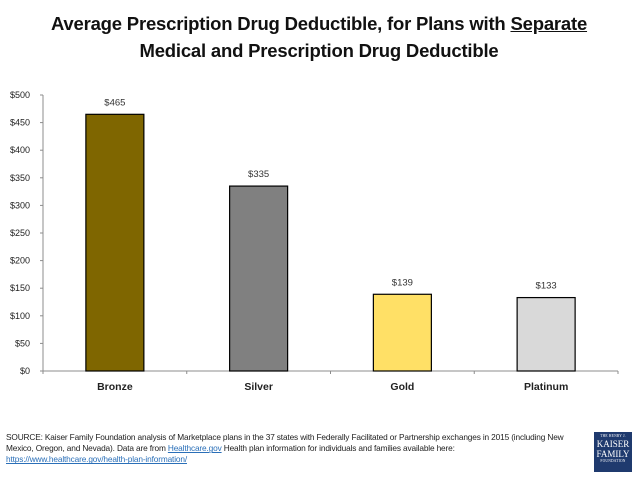 The width and height of the screenshot is (638, 479). What do you see at coordinates (259, 278) in the screenshot?
I see `bar-silver` at bounding box center [259, 278].